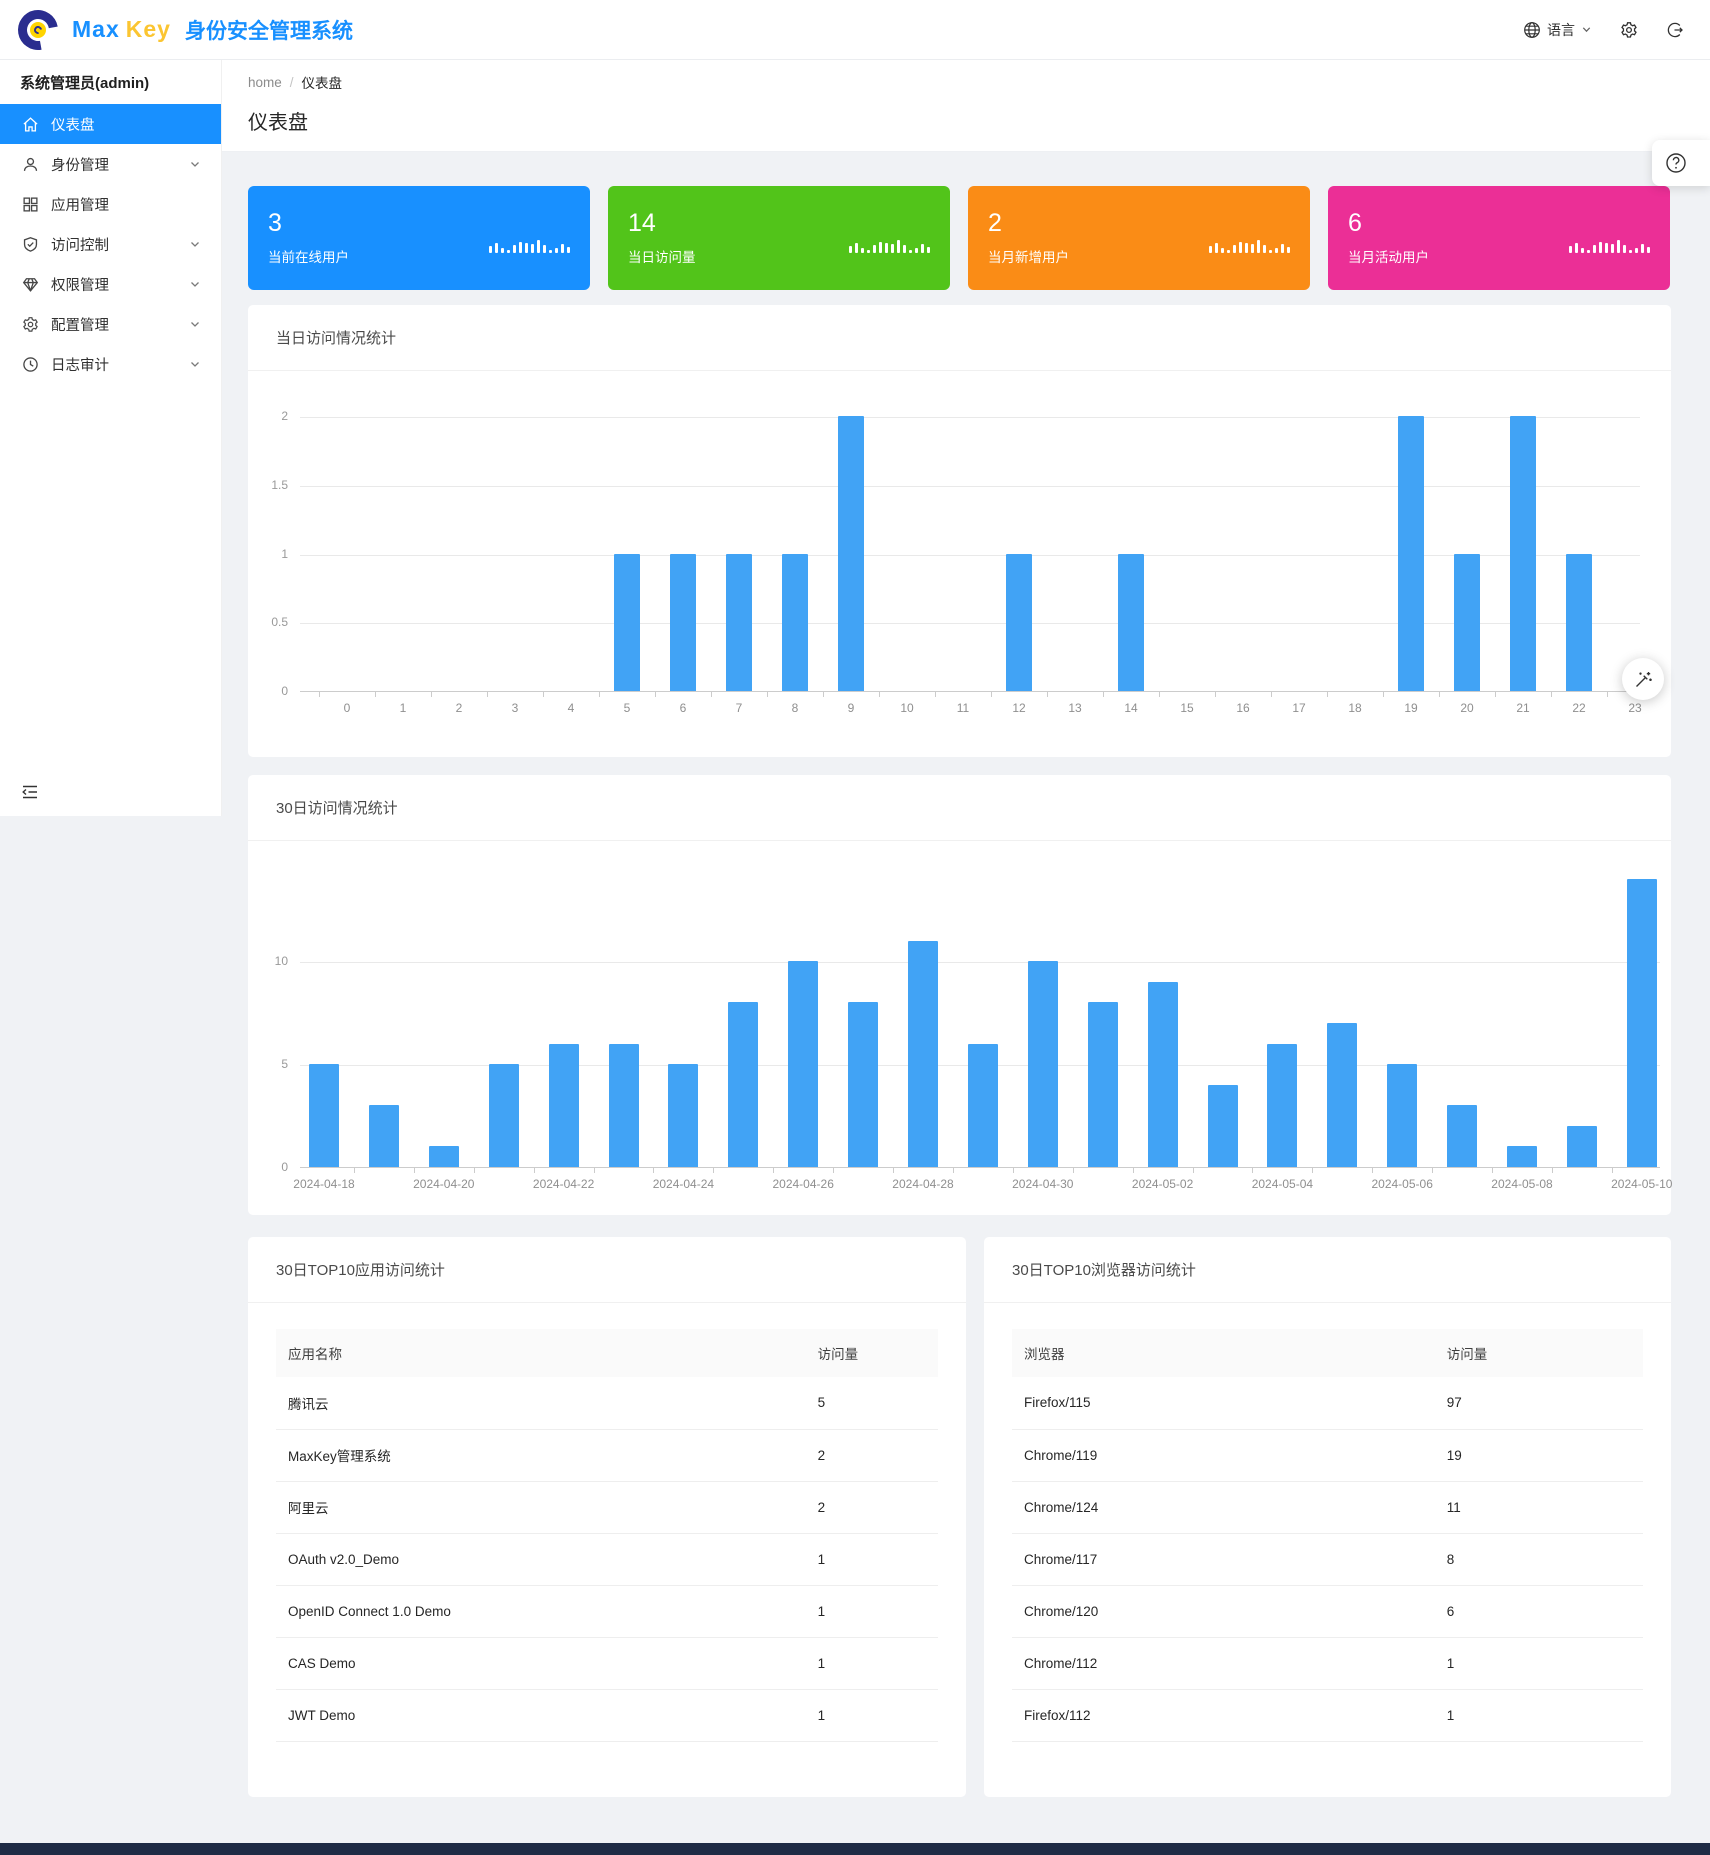  I want to click on sidebar-item-configuration: 配置管理, so click(110, 324).